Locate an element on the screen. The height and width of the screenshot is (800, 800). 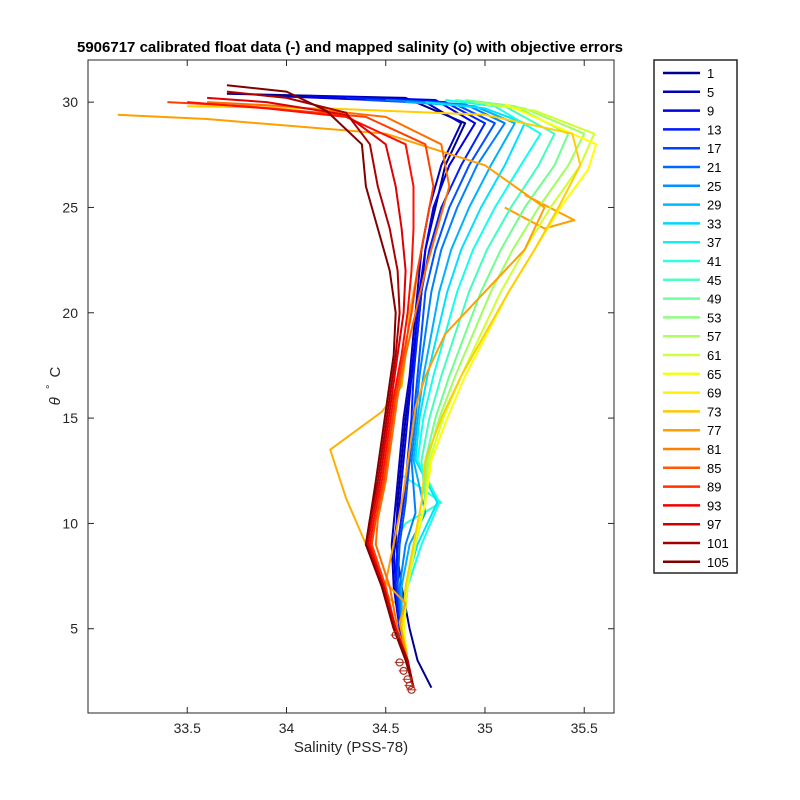
legend-label: 9 is located at coordinates (710, 111).